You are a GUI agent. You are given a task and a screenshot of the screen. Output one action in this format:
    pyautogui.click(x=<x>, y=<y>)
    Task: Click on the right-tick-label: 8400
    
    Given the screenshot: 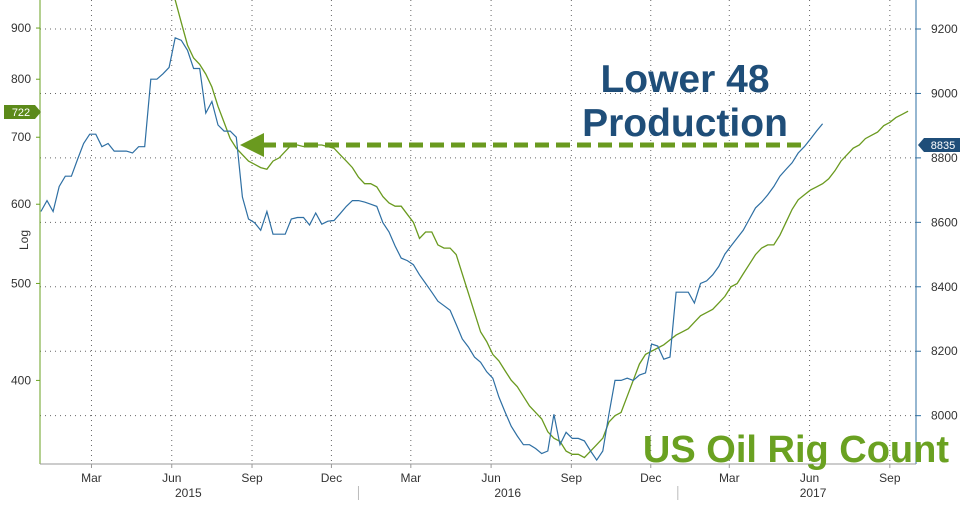 What is the action you would take?
    pyautogui.click(x=944, y=287)
    